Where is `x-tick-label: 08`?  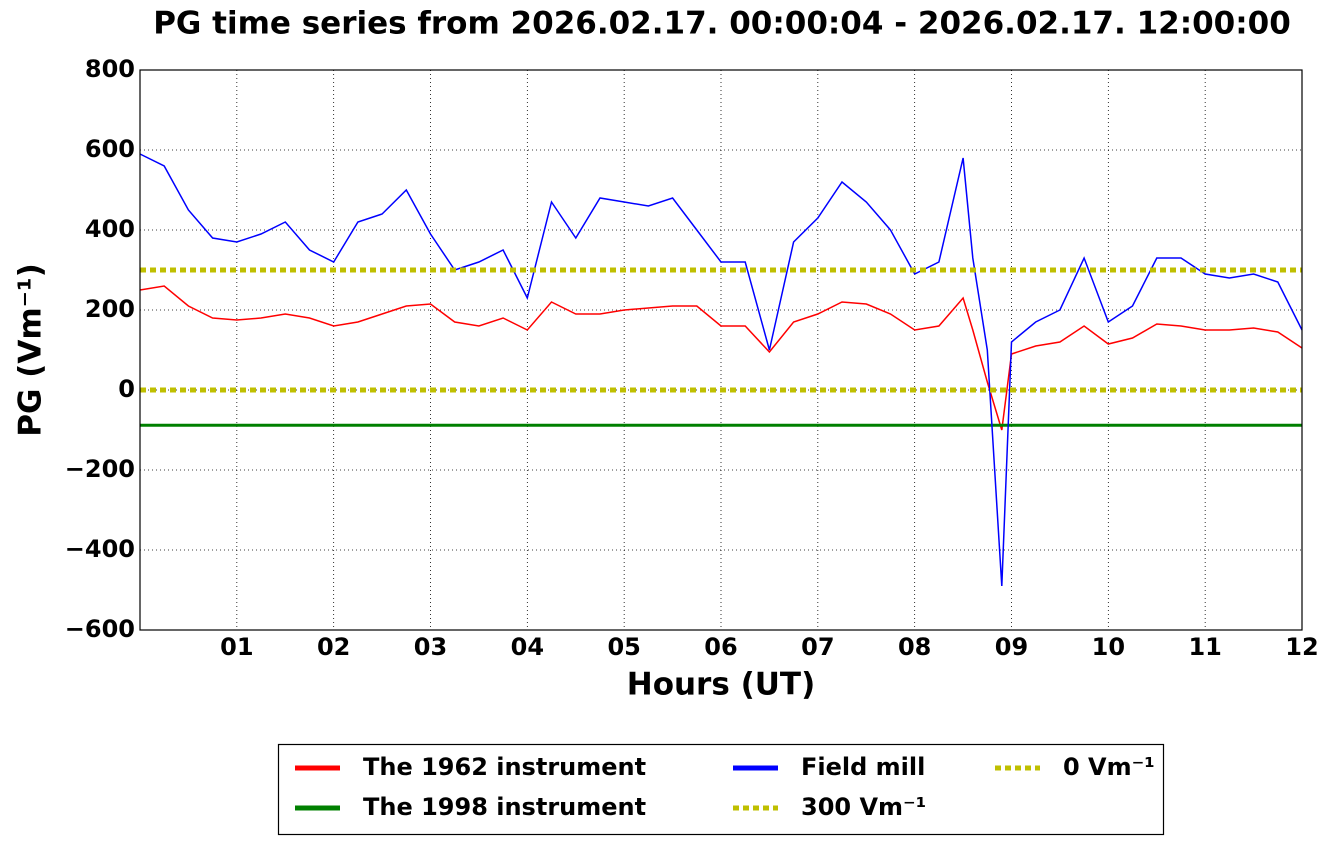 x-tick-label: 08 is located at coordinates (914, 647).